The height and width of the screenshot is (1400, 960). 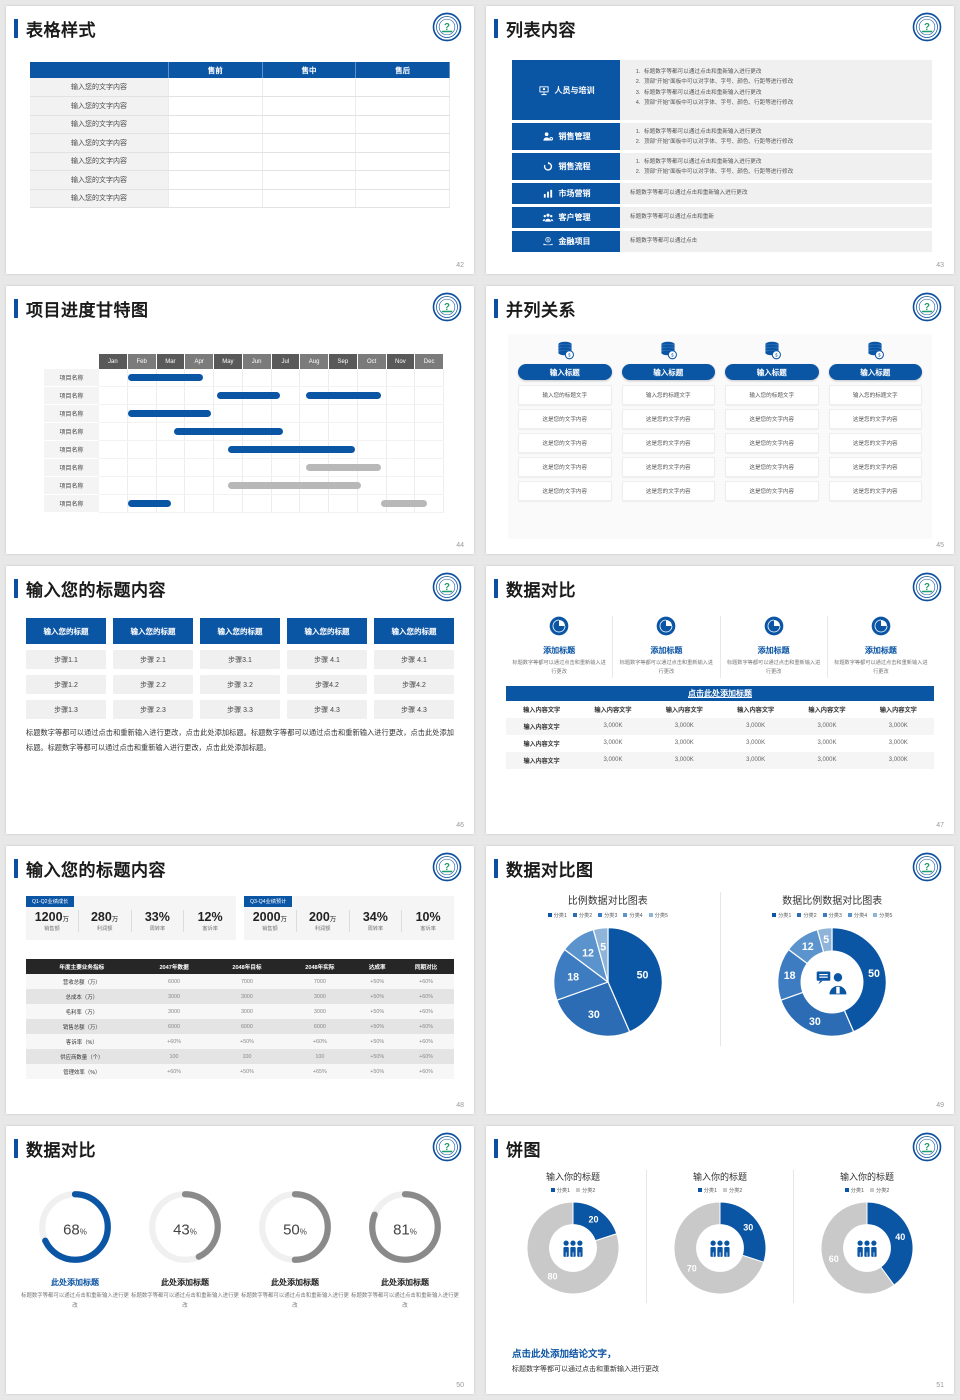 What do you see at coordinates (566, 193) in the screenshot?
I see `list-item-label-市场营销: 市场营销` at bounding box center [566, 193].